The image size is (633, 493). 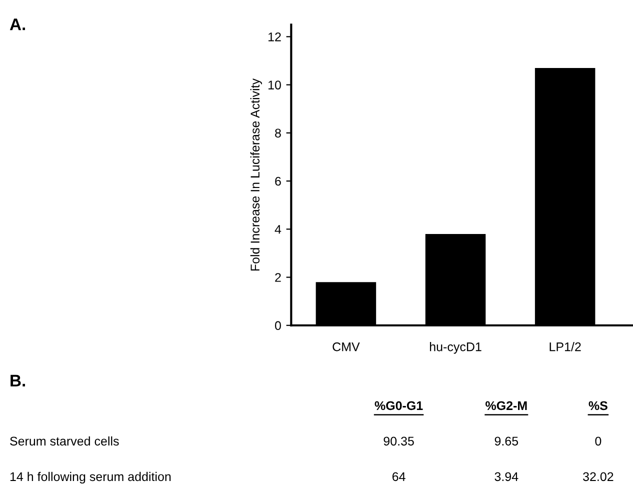 I want to click on y-tick-label: 8, so click(x=278, y=133).